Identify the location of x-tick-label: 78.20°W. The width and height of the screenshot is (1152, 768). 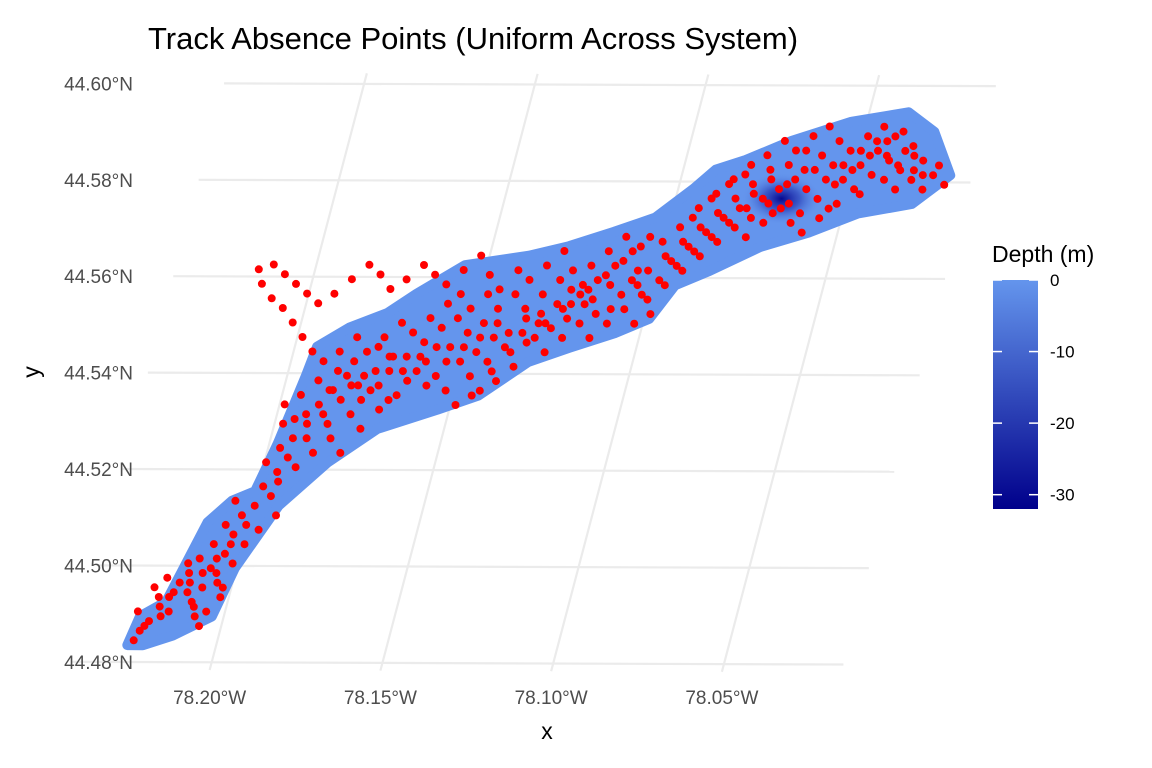
(209, 698).